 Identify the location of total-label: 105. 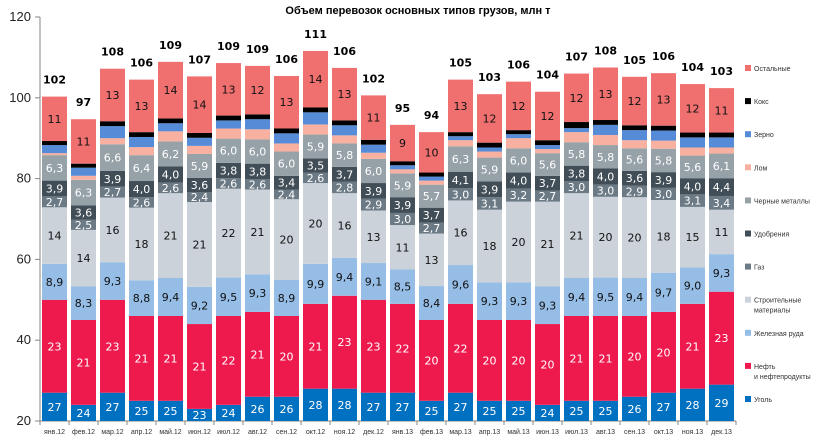
(460, 63).